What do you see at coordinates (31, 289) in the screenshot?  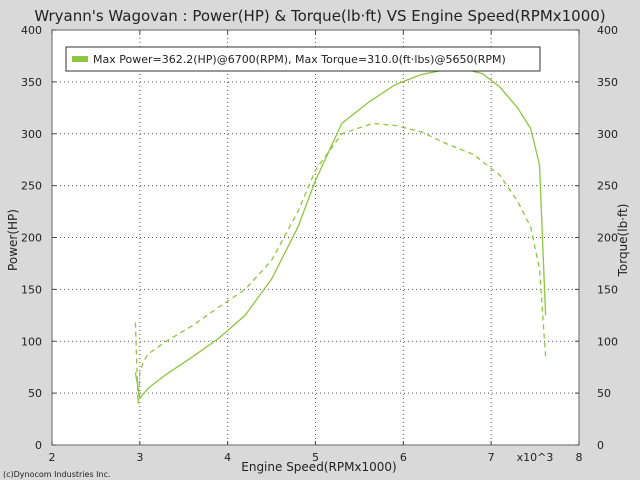 I see `y-tick-label-left: 150` at bounding box center [31, 289].